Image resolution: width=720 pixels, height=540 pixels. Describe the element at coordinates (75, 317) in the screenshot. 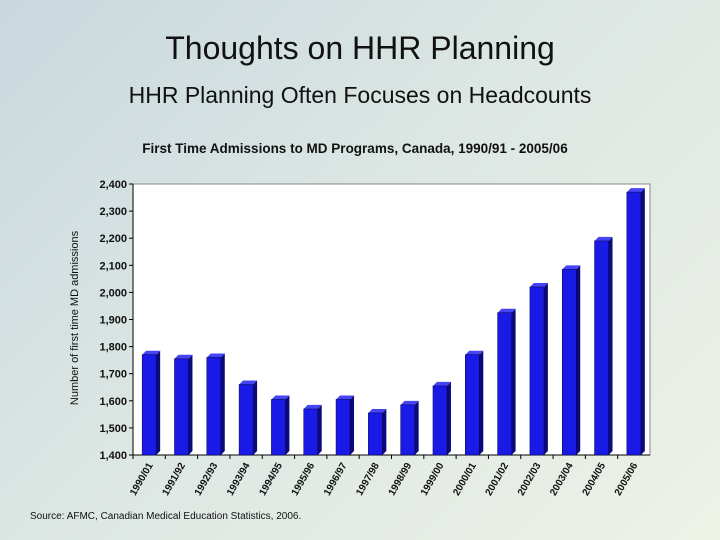

I see `y-axis-label: Number of first time MD admissions` at that location.